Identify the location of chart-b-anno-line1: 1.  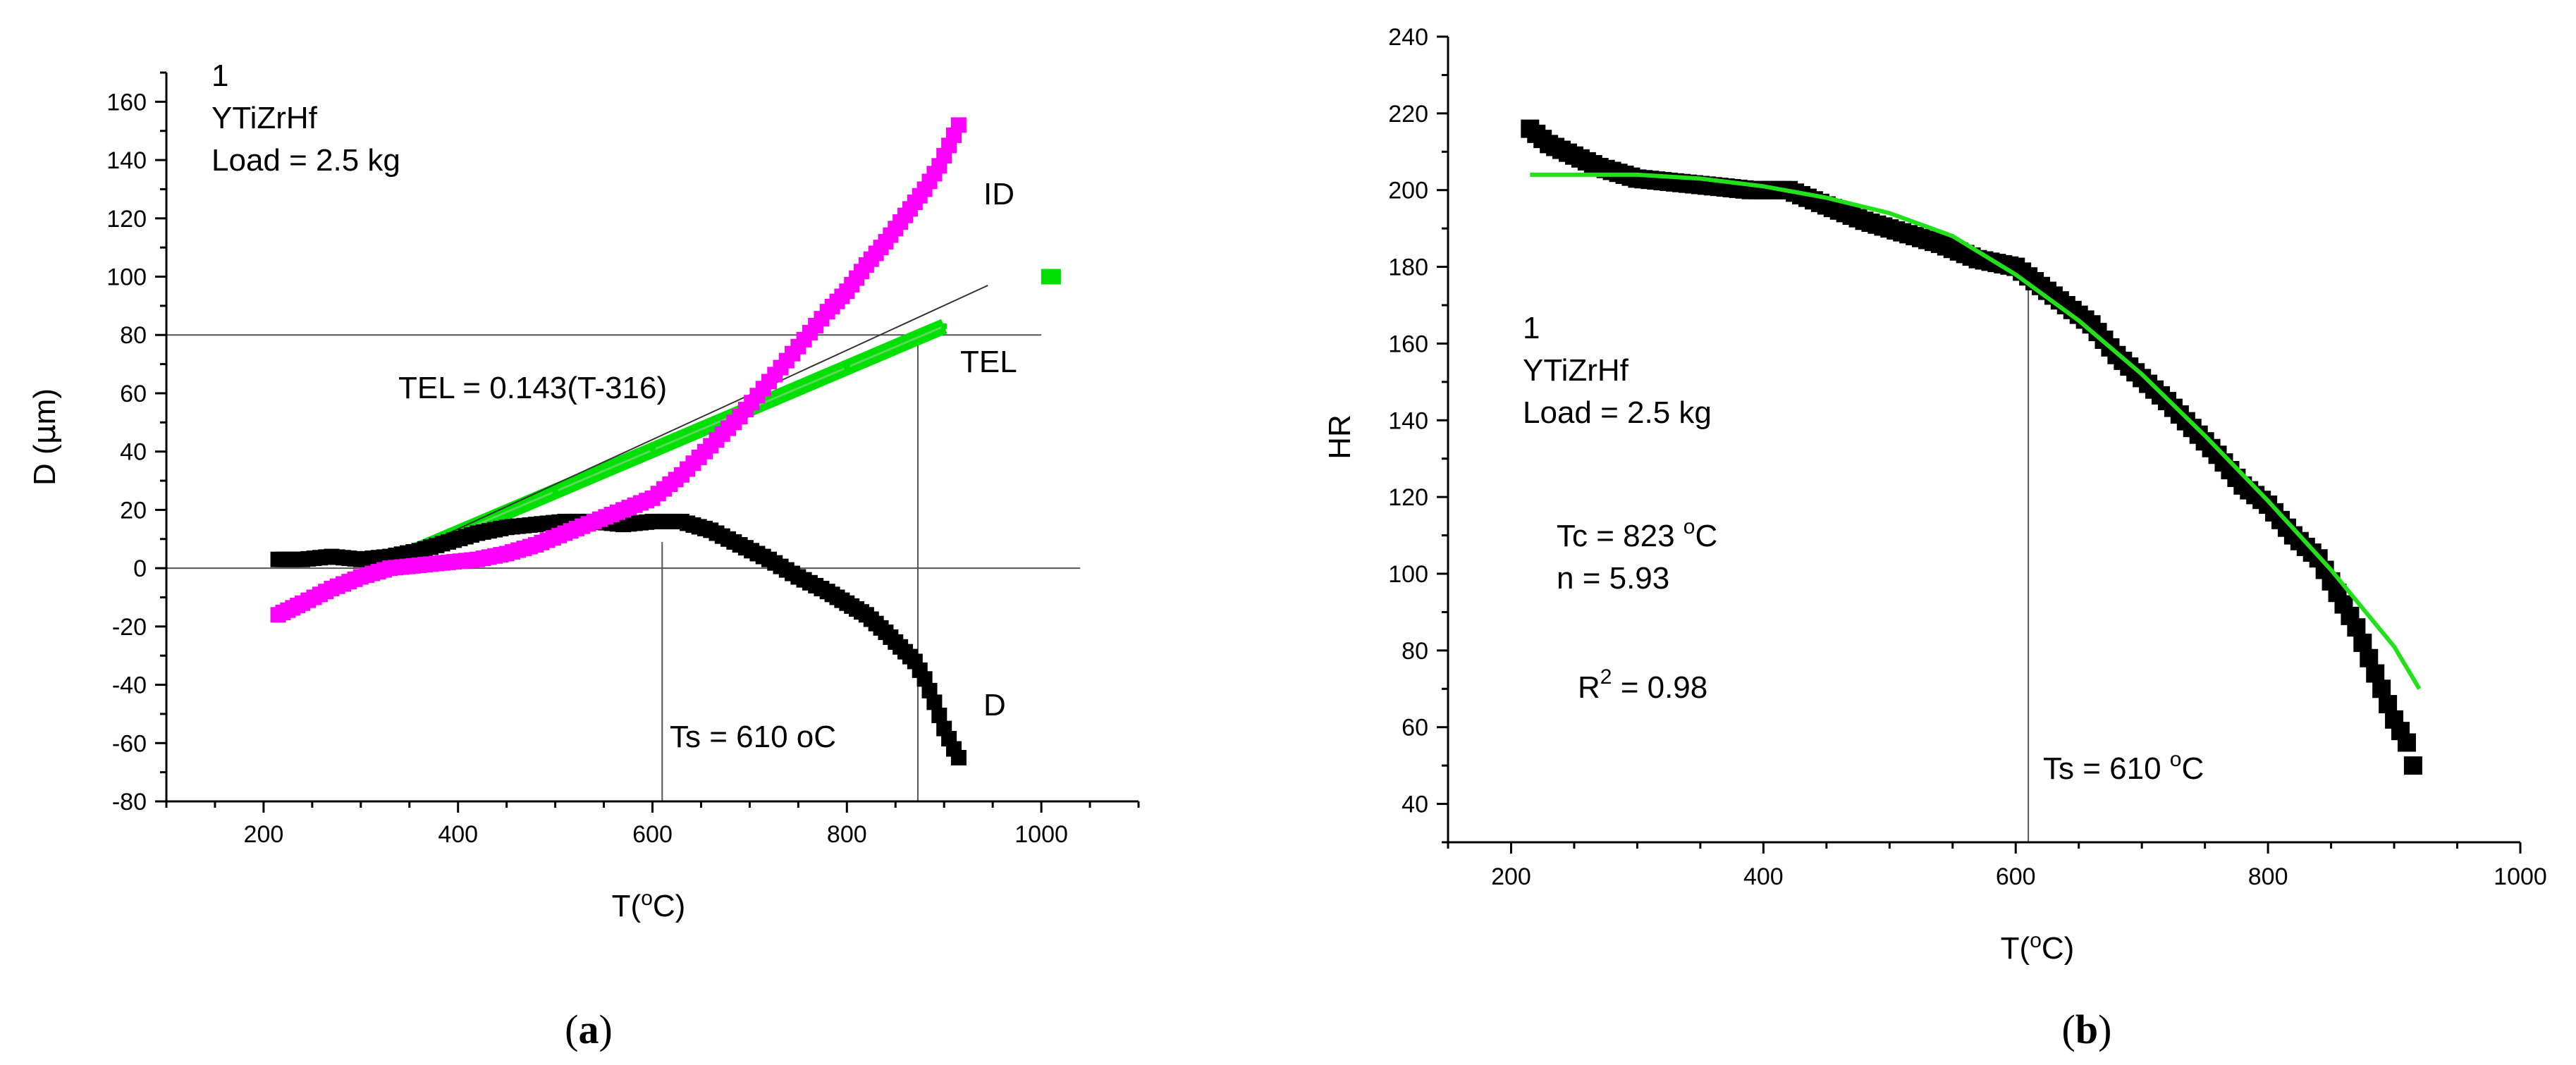
(1531, 328).